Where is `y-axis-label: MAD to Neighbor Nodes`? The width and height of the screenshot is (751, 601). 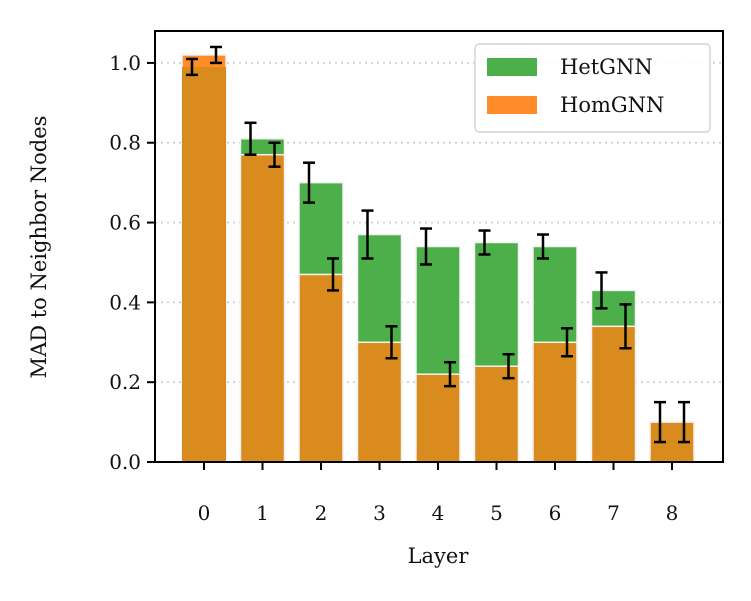 y-axis-label: MAD to Neighbor Nodes is located at coordinates (39, 247).